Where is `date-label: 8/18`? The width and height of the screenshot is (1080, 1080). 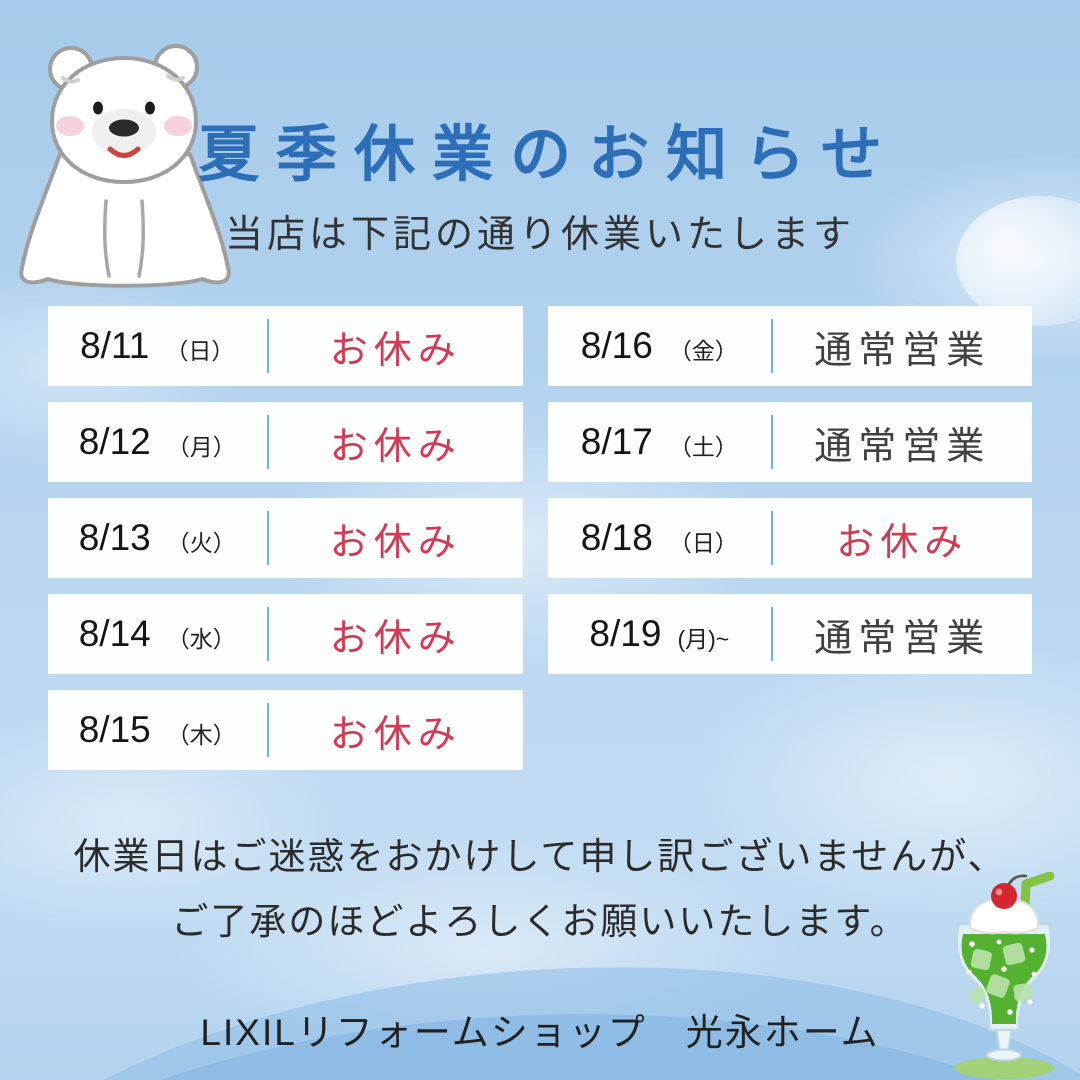
date-label: 8/18 is located at coordinates (616, 537).